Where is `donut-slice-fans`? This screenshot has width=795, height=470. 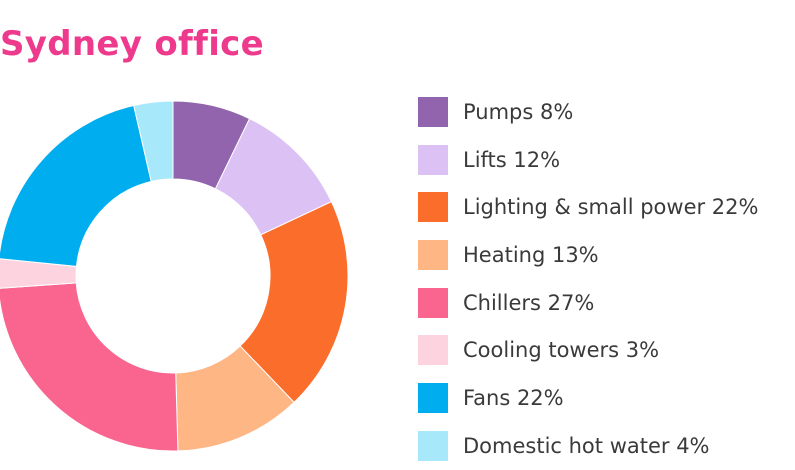 donut-slice-fans is located at coordinates (76, 185).